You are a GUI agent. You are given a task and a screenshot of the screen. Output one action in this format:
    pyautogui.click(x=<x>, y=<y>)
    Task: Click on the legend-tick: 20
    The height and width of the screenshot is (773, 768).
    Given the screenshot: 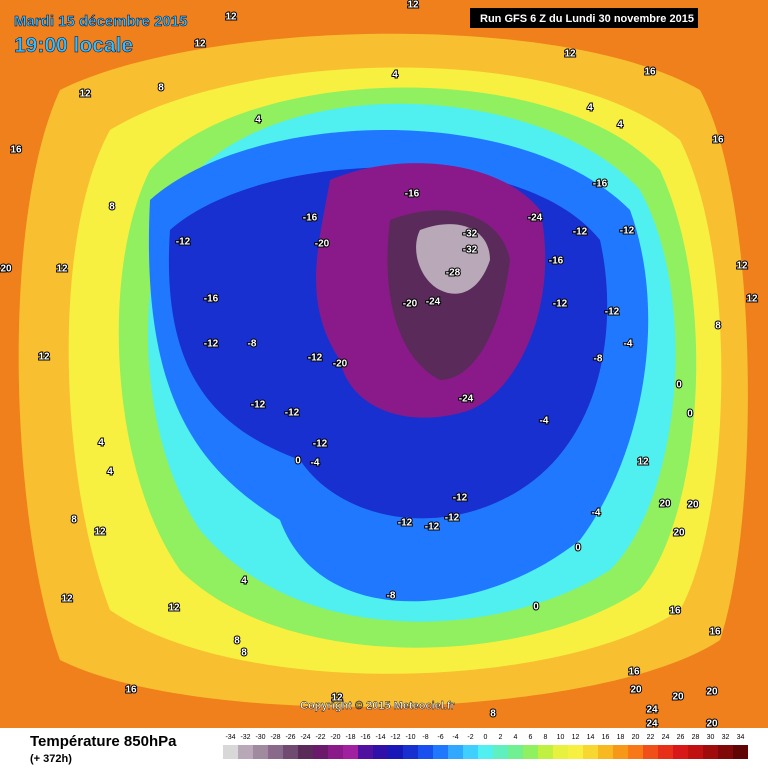 What is the action you would take?
    pyautogui.click(x=636, y=737)
    